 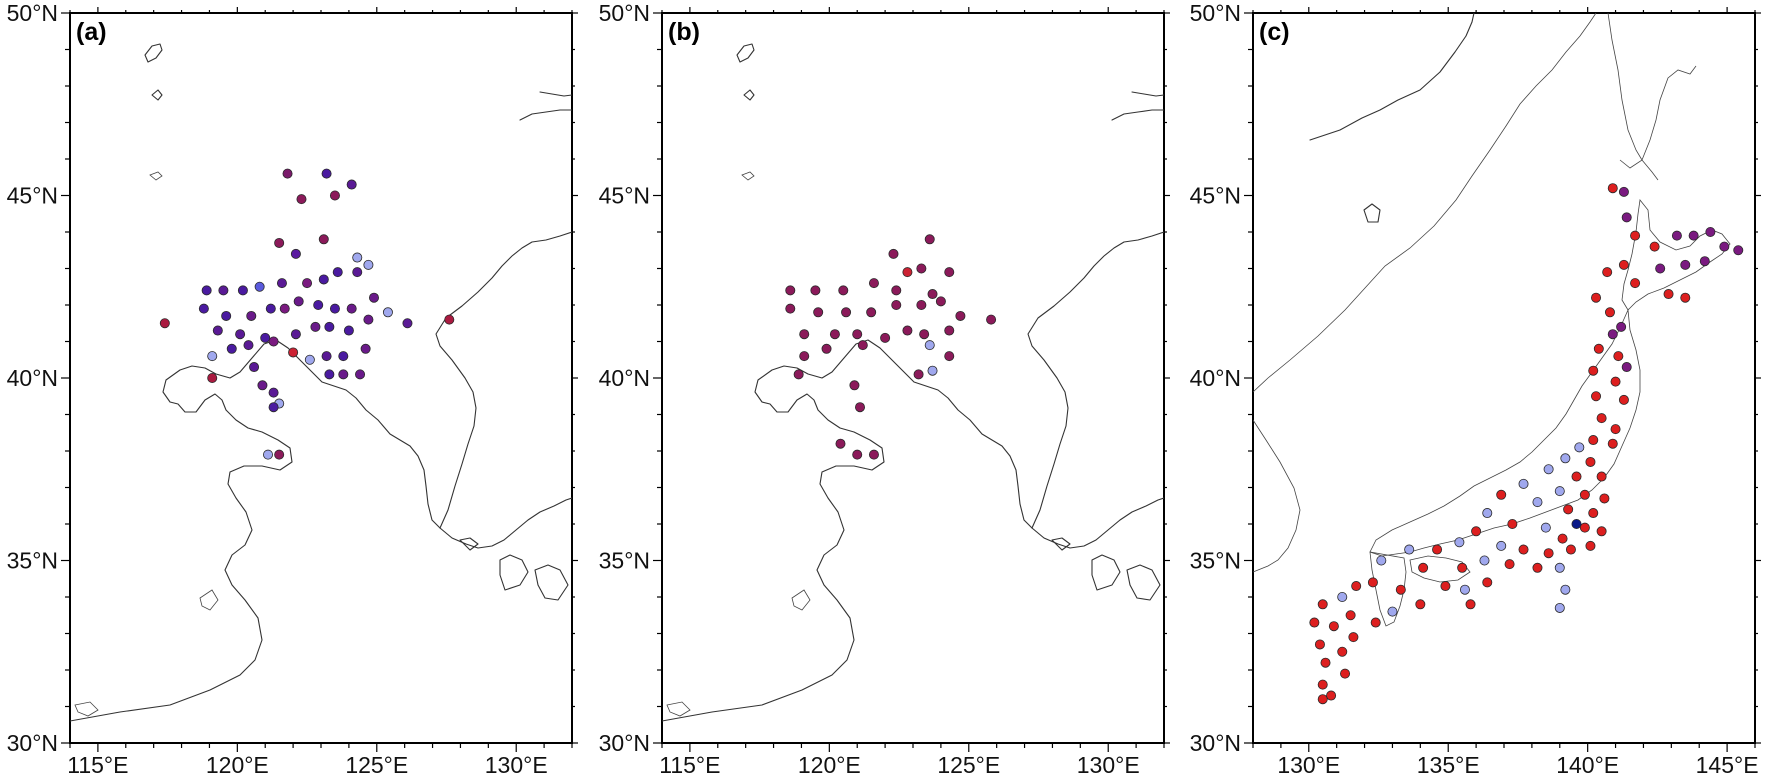 I want to click on coastline-shikoku, so click(x=1440, y=569).